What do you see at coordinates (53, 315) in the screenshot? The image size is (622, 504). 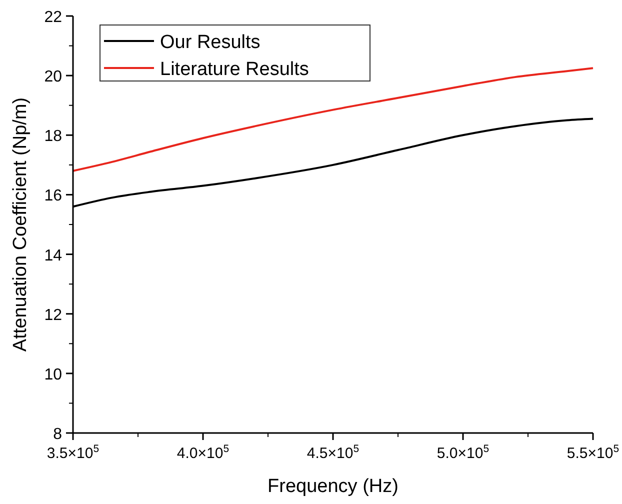 I see `y-tick-label: 12` at bounding box center [53, 315].